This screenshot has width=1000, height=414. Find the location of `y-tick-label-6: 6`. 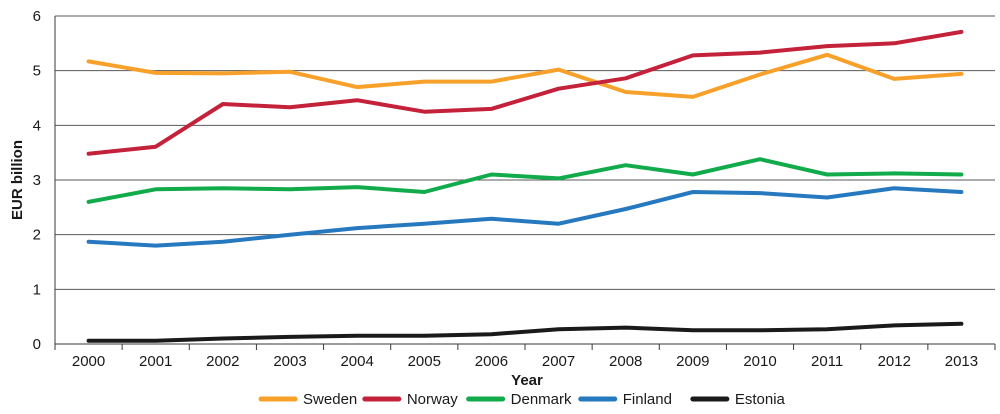

y-tick-label-6: 6 is located at coordinates (37, 16).